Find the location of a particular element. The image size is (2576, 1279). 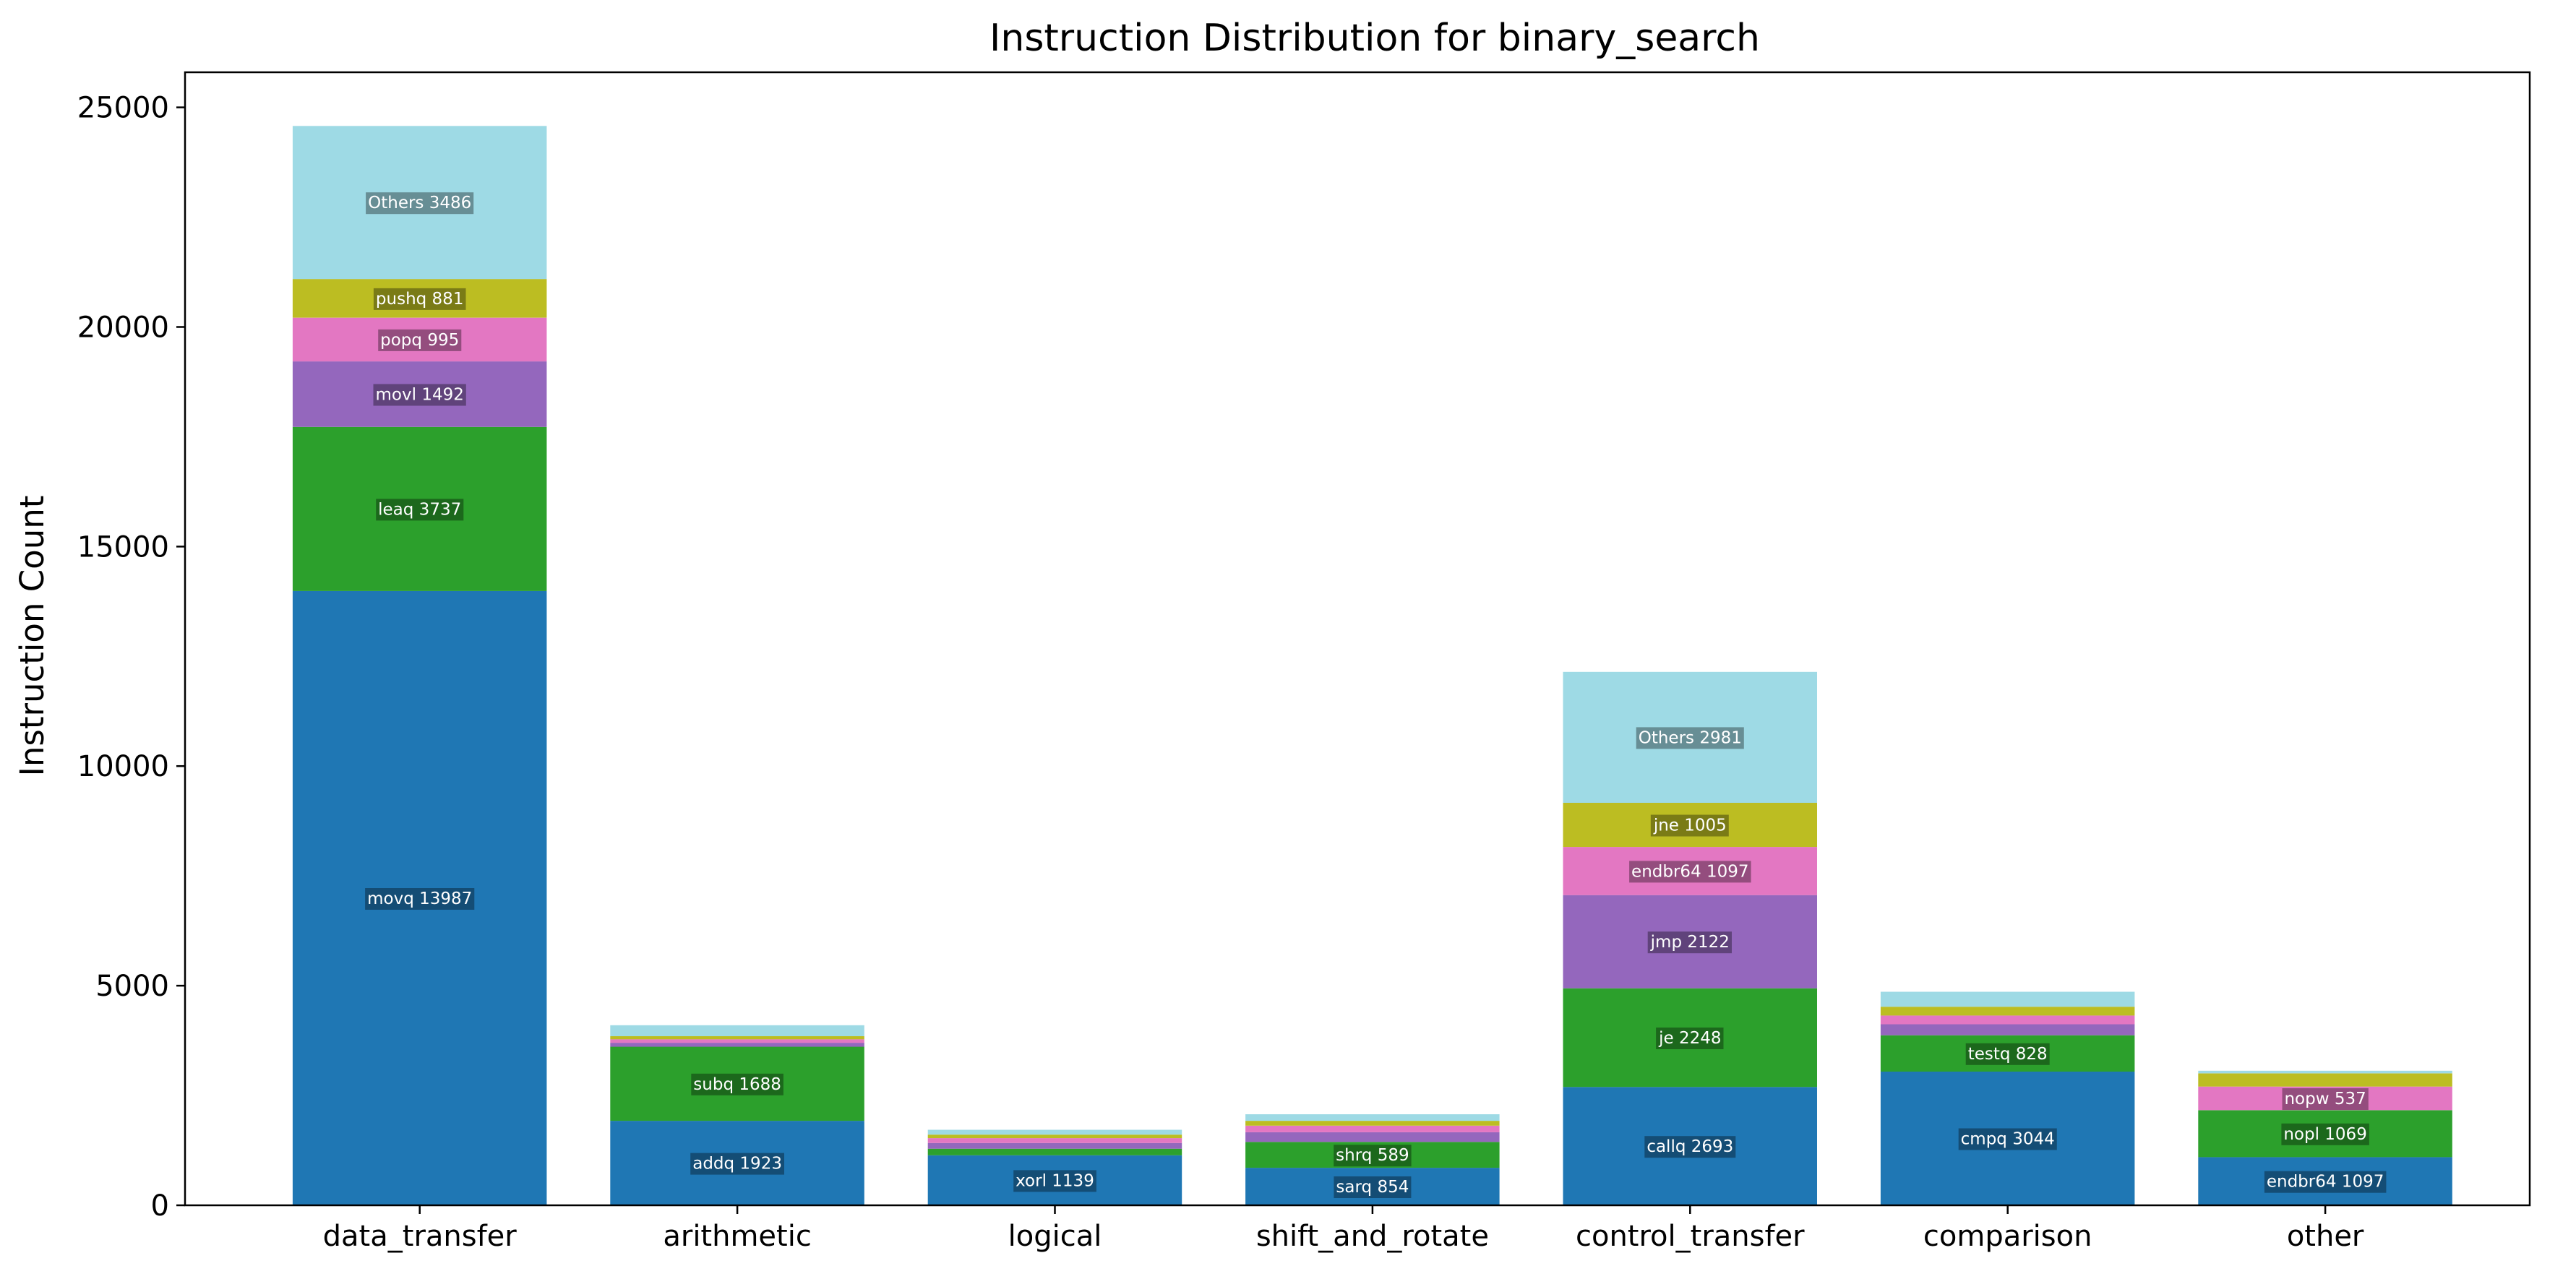

segment-label: sarq 854 is located at coordinates (1373, 1187).